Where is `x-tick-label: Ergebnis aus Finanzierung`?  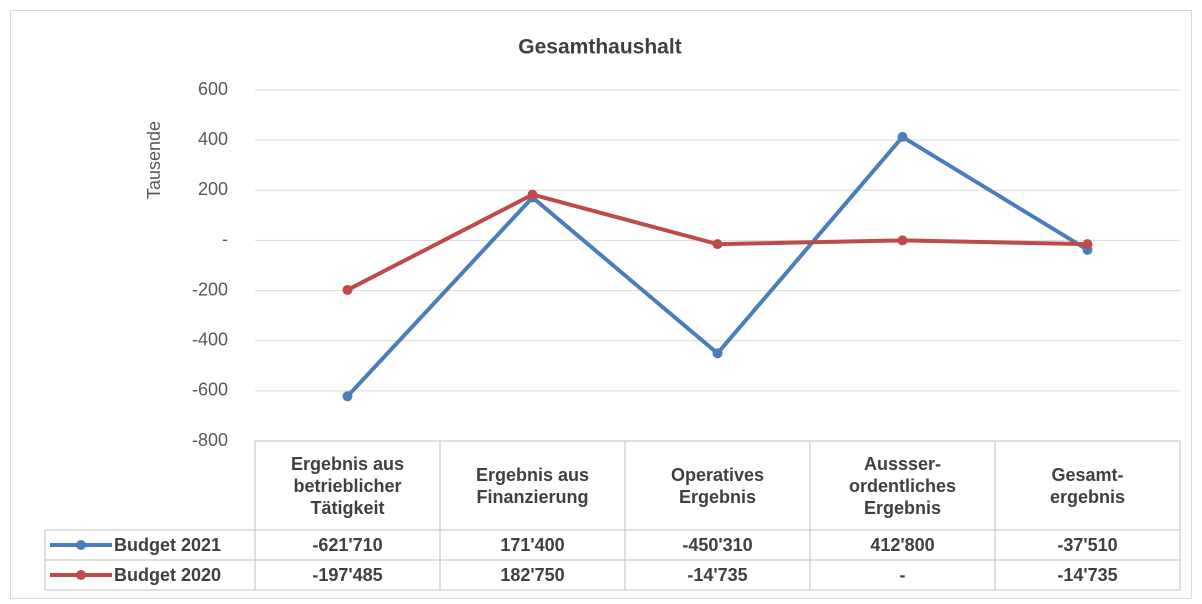
x-tick-label: Ergebnis aus Finanzierung is located at coordinates (532, 485).